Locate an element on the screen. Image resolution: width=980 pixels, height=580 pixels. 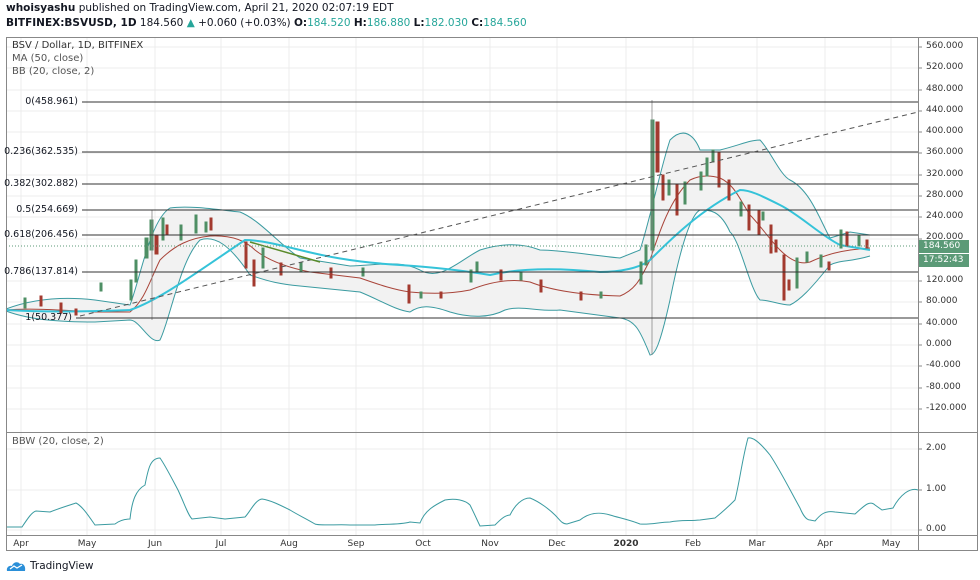
bb-legend: BB (20, close, 2) is located at coordinates (53, 71).